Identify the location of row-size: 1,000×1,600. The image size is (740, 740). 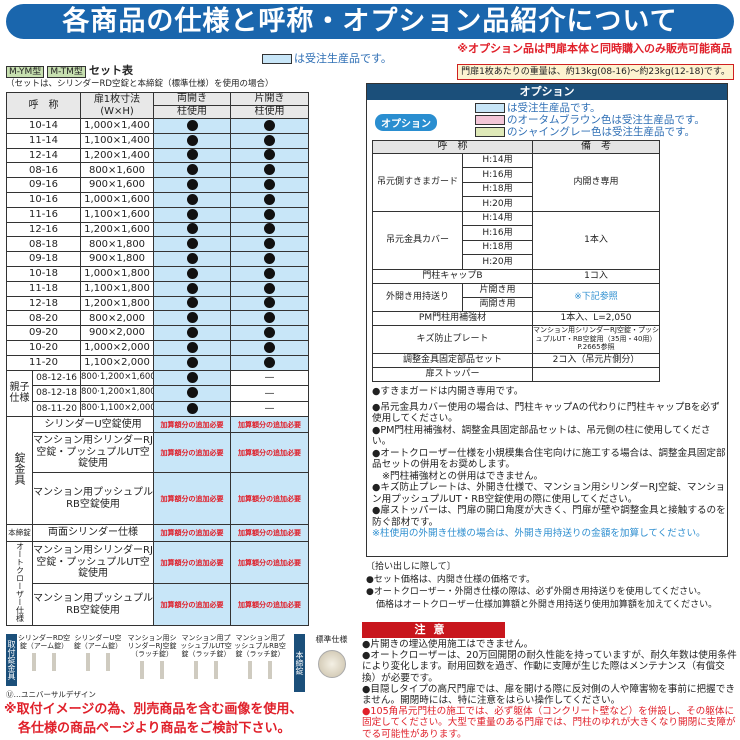
(117, 199).